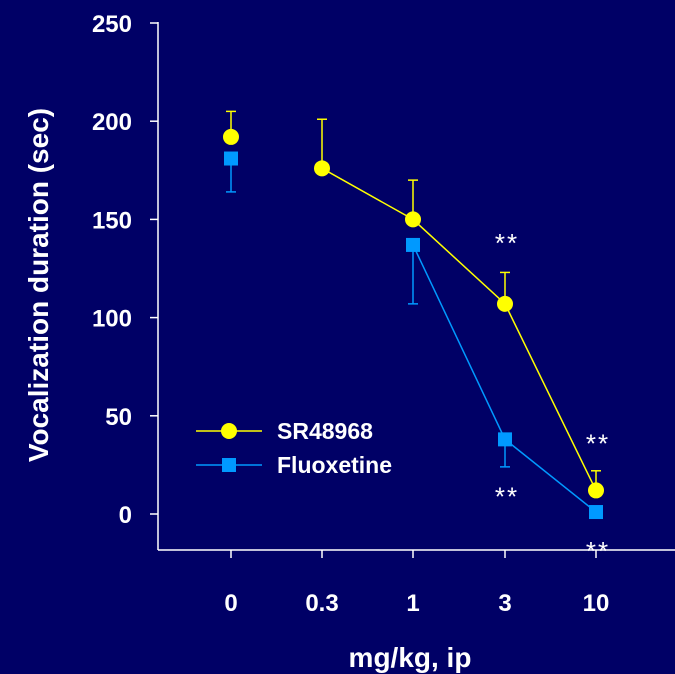 The image size is (675, 674). I want to click on x-tick-label: 0.3, so click(321, 603).